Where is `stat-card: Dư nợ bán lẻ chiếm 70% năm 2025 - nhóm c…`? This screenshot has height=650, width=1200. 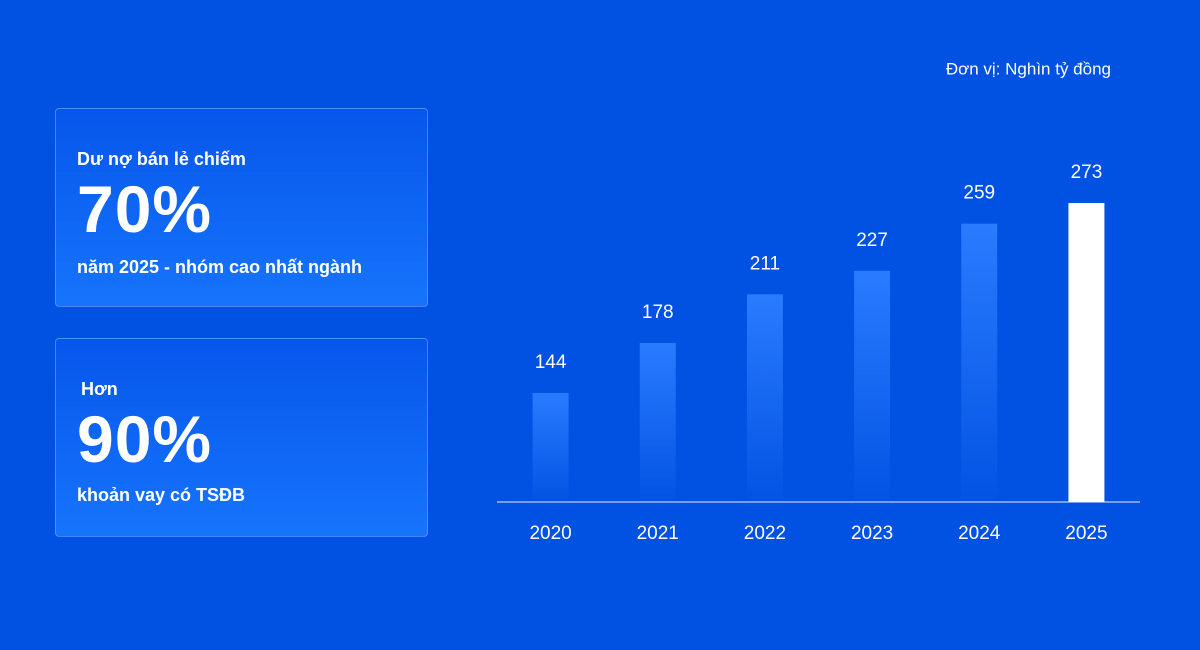
stat-card: Dư nợ bán lẻ chiếm 70% năm 2025 - nhóm c… is located at coordinates (241, 207).